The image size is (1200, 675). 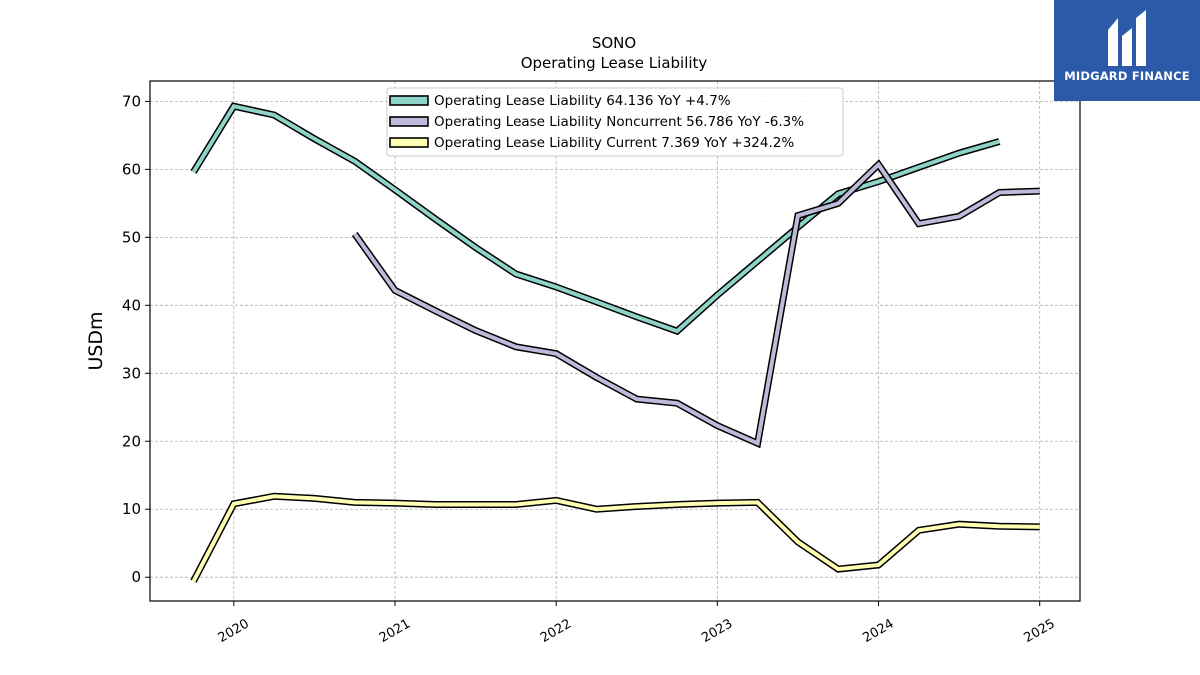 What do you see at coordinates (131, 441) in the screenshot?
I see `y-tick-label: 20` at bounding box center [131, 441].